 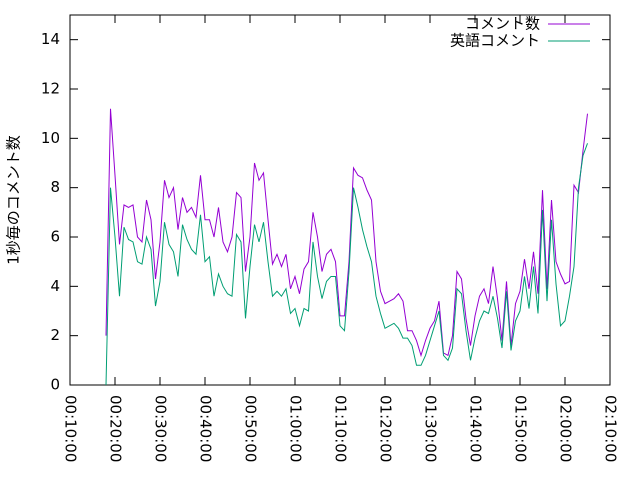 I want to click on x-tick-label: 01:10:00, so click(x=341, y=428).